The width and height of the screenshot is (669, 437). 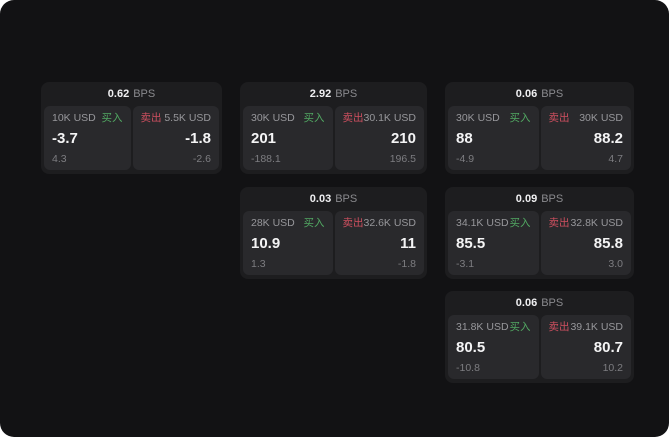 I want to click on sell-panel: 卖出 32.8K USD 85.8 3.0, so click(x=585, y=243).